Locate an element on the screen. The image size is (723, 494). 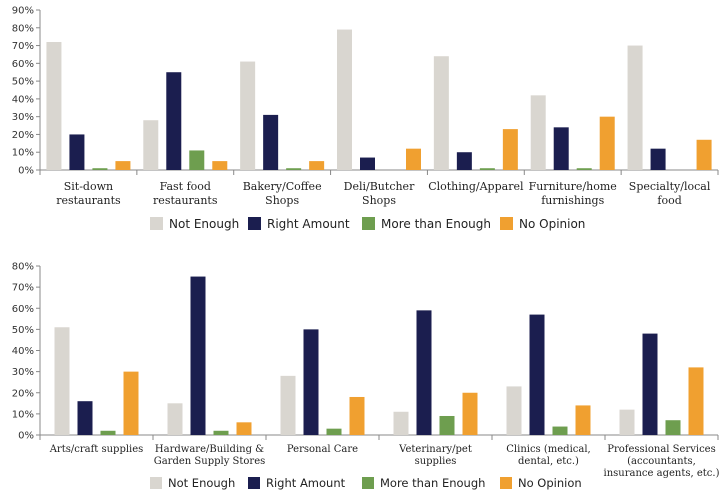
category-label: Arts/craft supplies is located at coordinates (96, 449).